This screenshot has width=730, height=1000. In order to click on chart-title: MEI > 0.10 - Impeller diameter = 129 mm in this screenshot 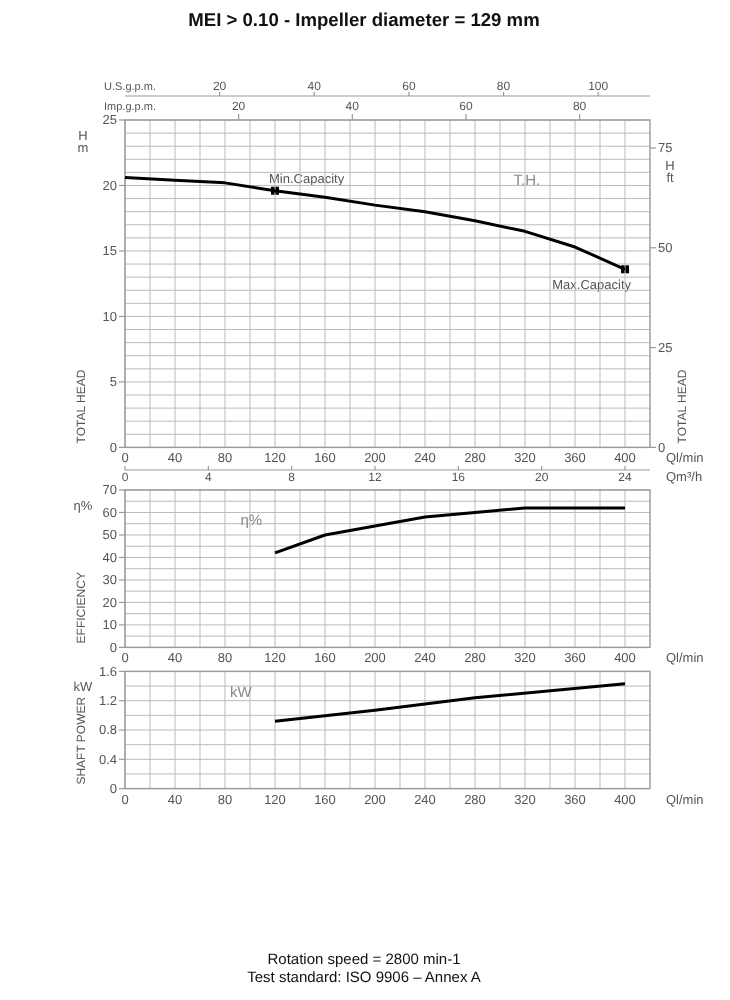, I will do `click(364, 20)`.